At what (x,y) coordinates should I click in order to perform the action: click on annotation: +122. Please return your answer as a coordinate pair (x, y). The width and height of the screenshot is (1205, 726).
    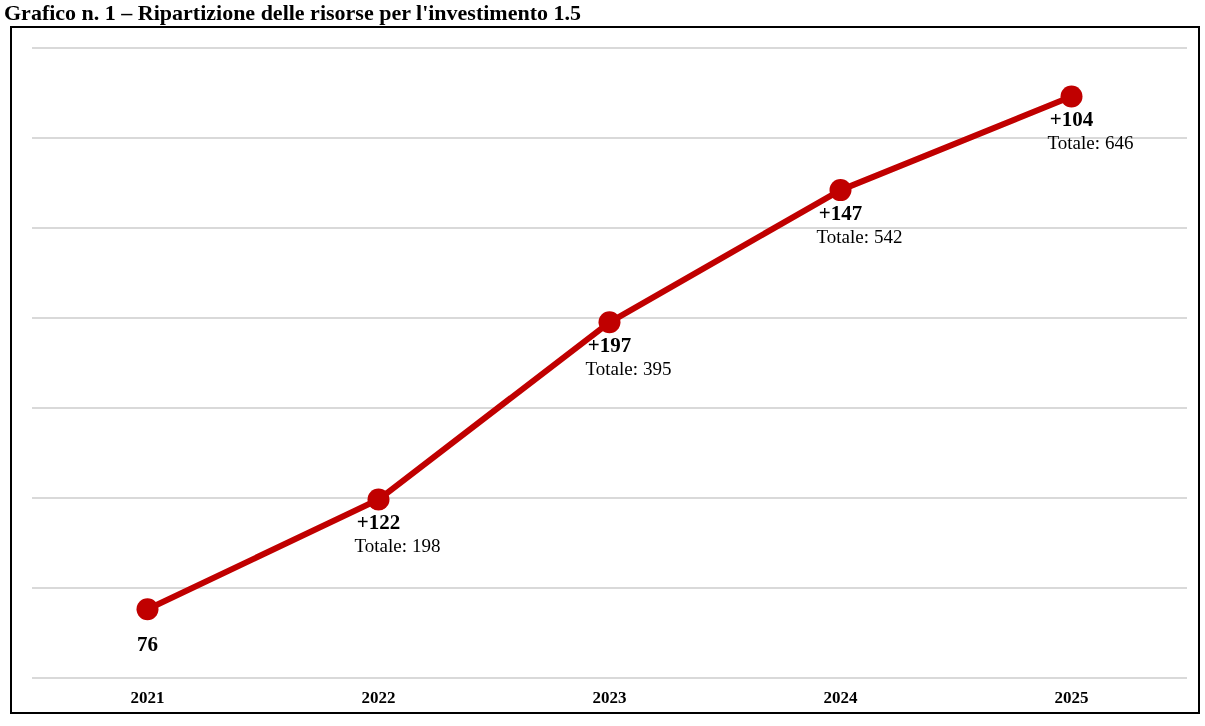
    Looking at the image, I should click on (378, 522).